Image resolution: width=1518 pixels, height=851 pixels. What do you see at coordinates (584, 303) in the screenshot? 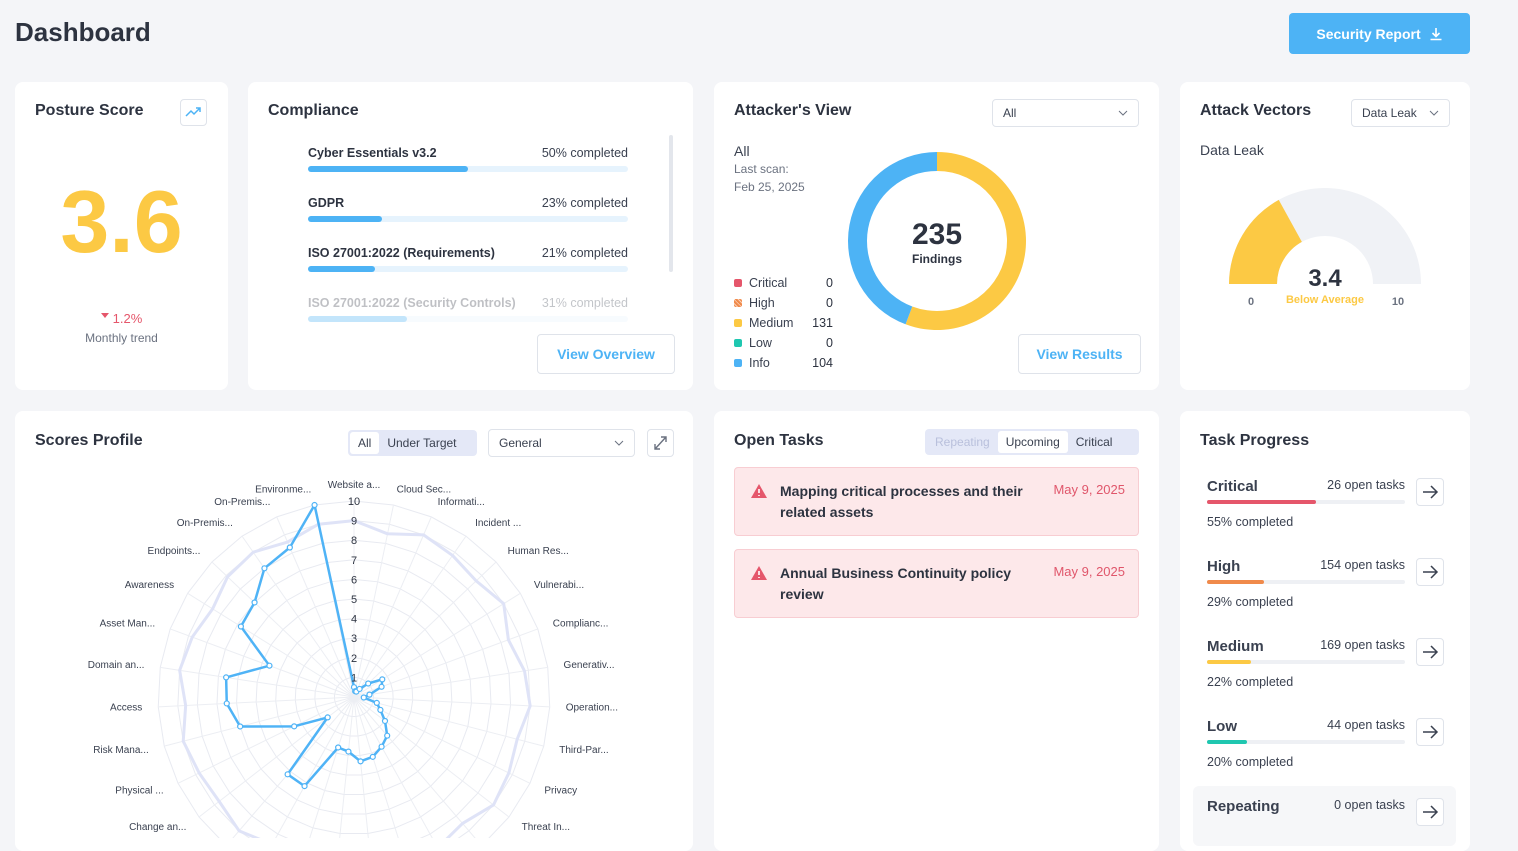
I see `compliance-label: 31% completed` at bounding box center [584, 303].